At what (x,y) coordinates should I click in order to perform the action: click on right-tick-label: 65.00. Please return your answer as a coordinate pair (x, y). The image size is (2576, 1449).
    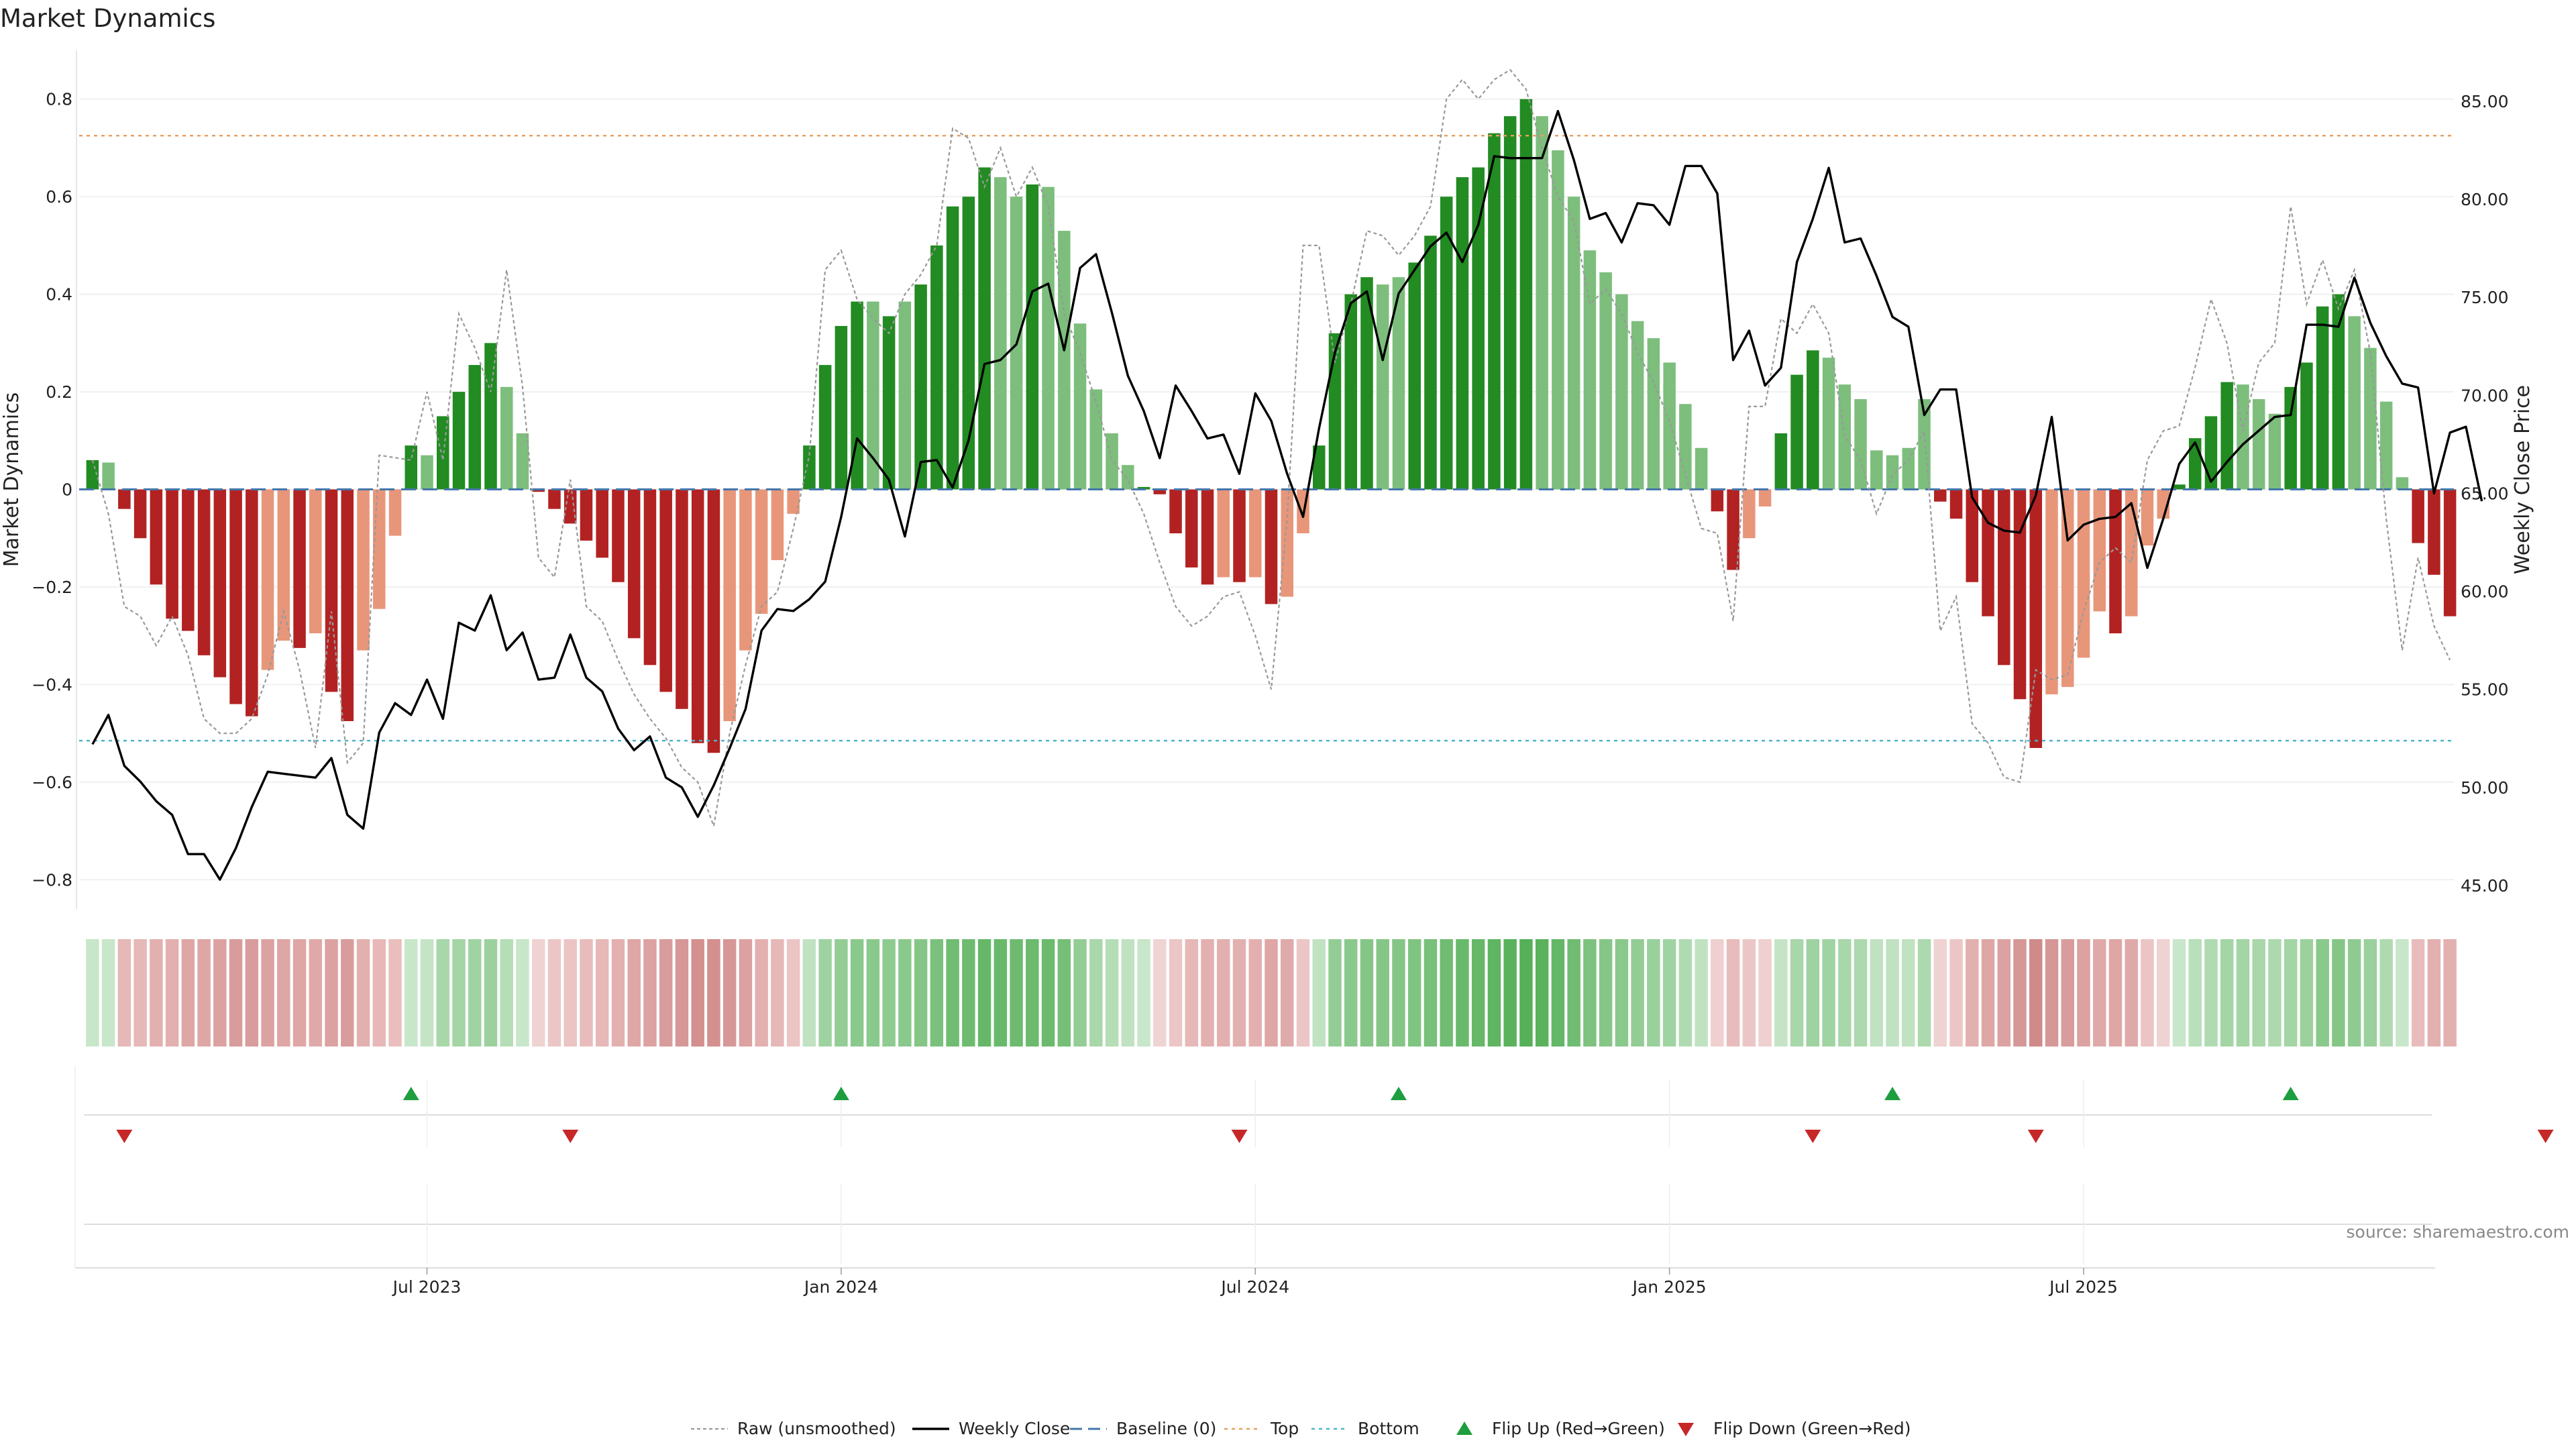
    Looking at the image, I should click on (2485, 493).